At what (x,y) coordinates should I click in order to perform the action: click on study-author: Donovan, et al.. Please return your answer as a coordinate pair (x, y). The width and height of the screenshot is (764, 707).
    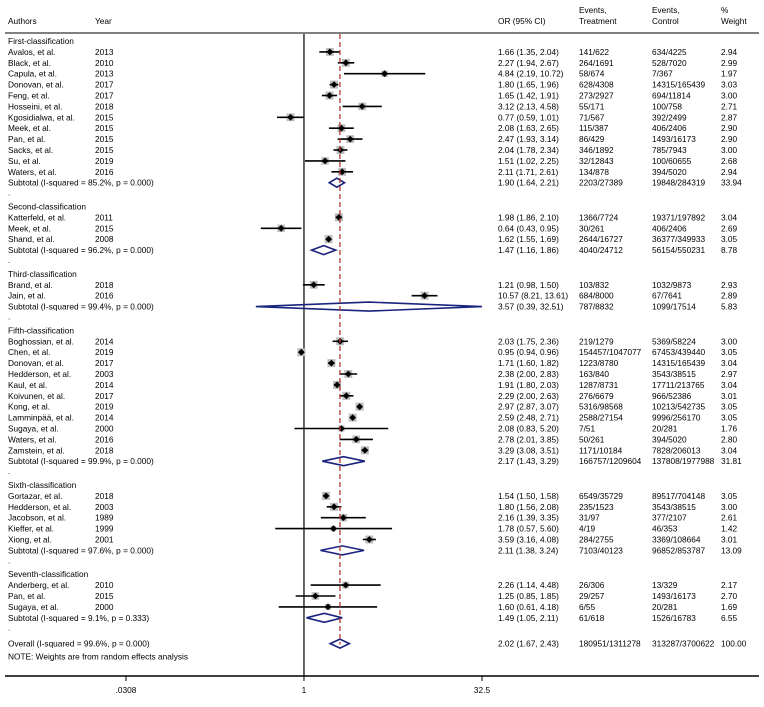
    Looking at the image, I should click on (36, 85).